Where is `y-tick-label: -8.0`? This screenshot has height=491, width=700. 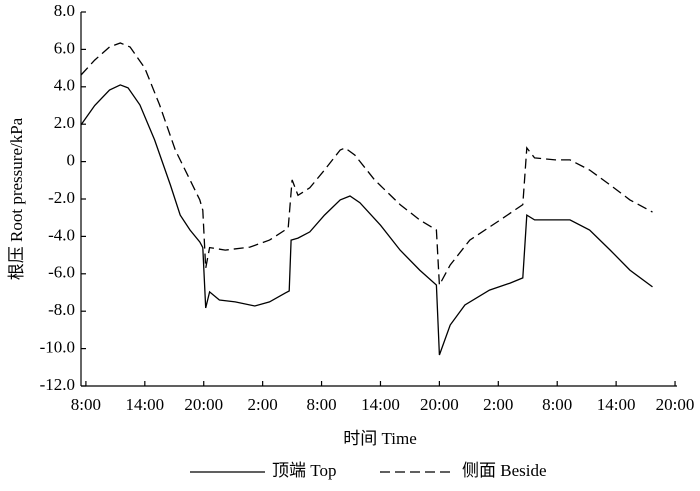
y-tick-label: -8.0 is located at coordinates (61, 309).